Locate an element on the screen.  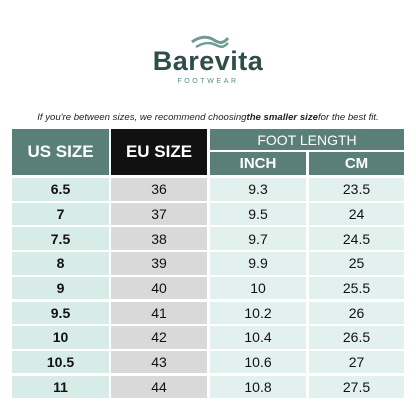
note-bold: the smaller size is located at coordinates (282, 117).